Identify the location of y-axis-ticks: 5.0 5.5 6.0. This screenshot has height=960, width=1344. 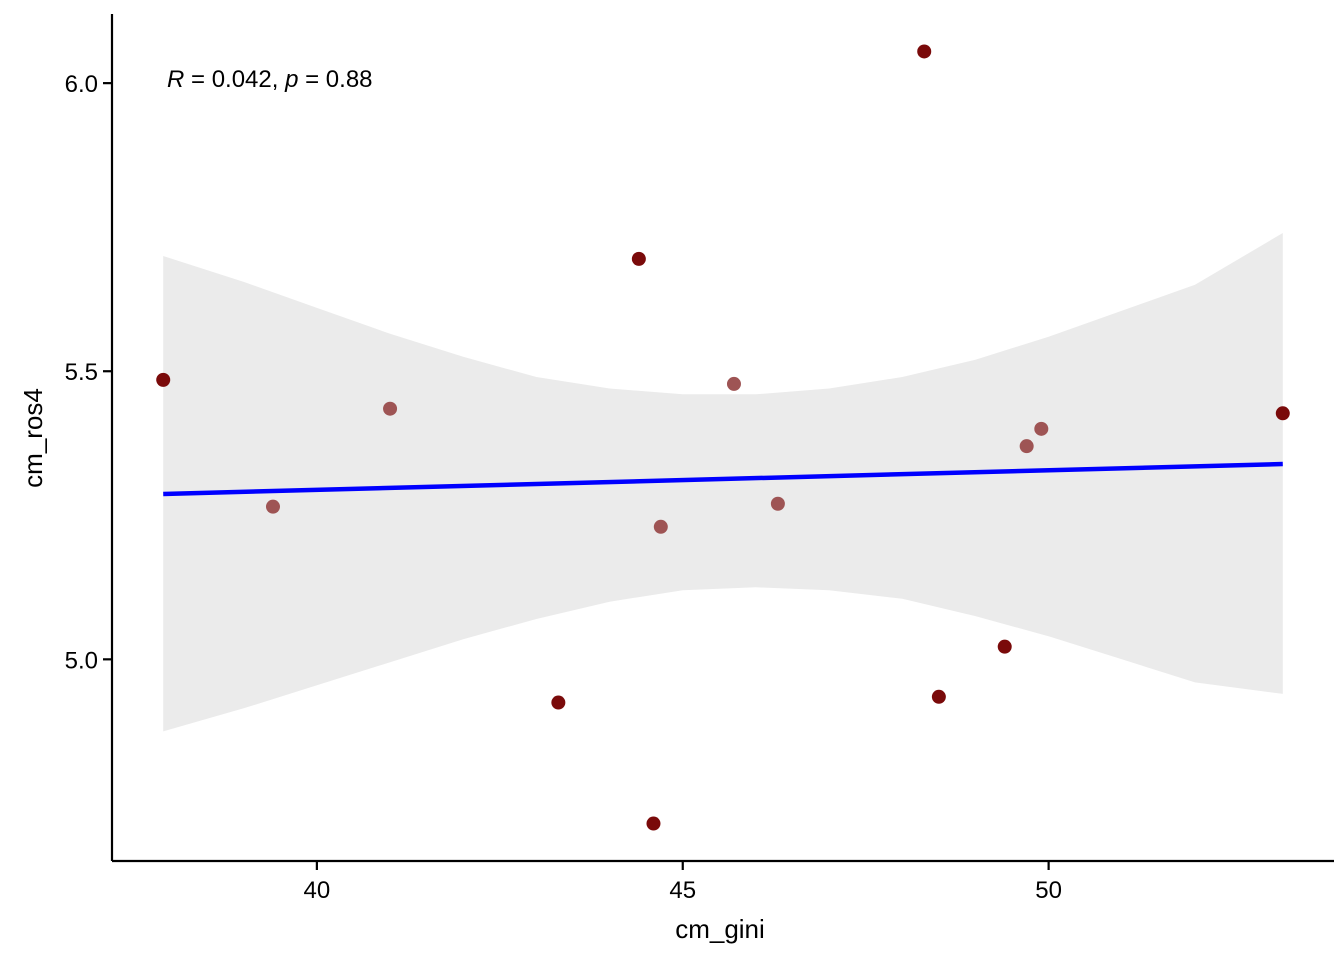
(88, 372).